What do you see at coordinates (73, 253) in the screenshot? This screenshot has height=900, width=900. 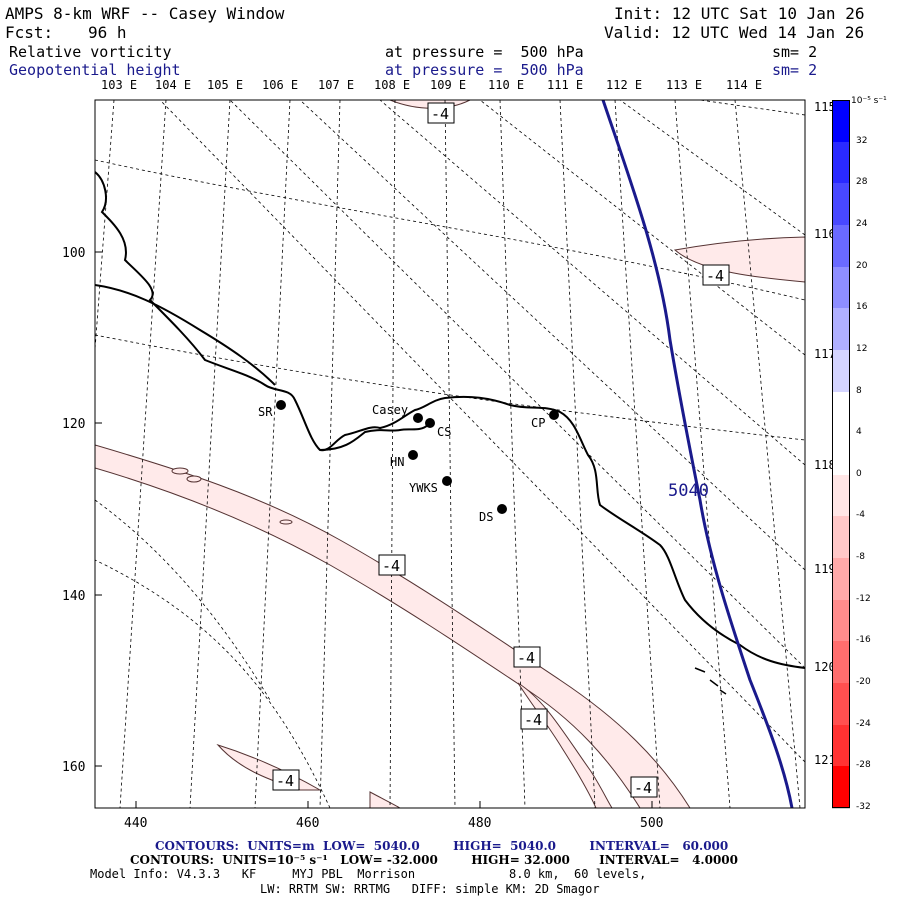 I see `y-tick-label: 100` at bounding box center [73, 253].